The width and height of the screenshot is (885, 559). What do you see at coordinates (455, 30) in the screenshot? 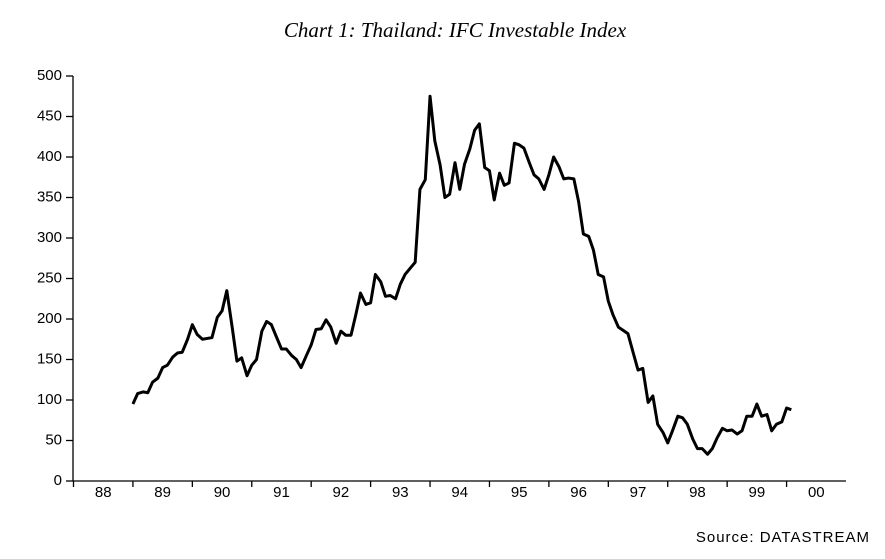
I see `chart-title: Chart 1: Thailand: IFC Investable Index` at bounding box center [455, 30].